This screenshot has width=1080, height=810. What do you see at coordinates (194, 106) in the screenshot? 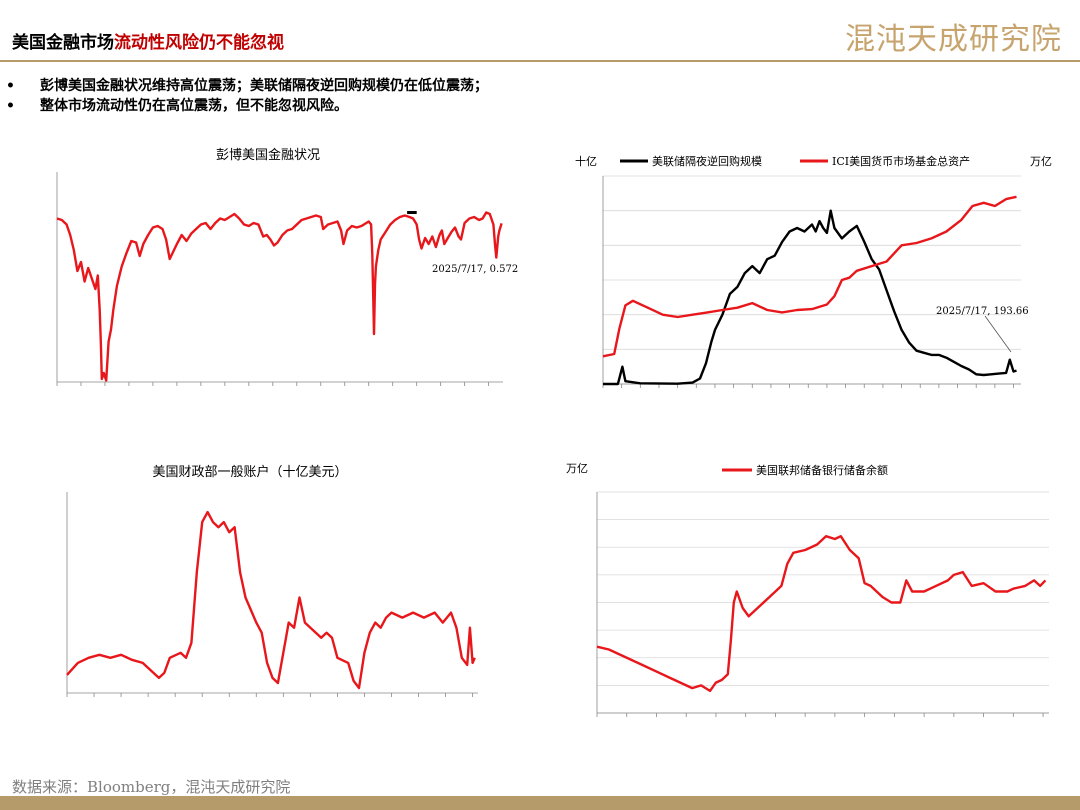
I see `bullet-text: 整体市场流动性仍在高位震荡，但不能忽视风险。` at bounding box center [194, 106].